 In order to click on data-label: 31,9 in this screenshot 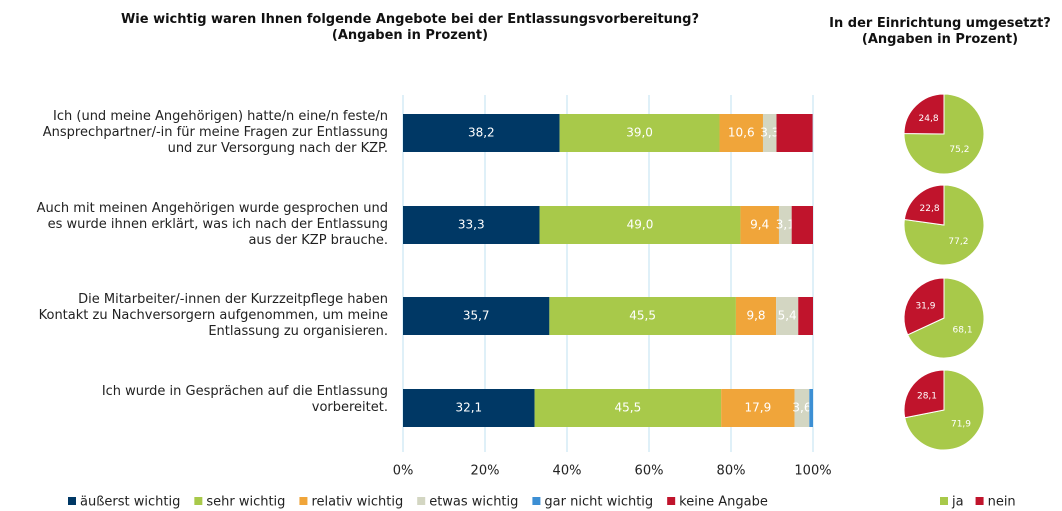, I will do `click(925, 307)`.